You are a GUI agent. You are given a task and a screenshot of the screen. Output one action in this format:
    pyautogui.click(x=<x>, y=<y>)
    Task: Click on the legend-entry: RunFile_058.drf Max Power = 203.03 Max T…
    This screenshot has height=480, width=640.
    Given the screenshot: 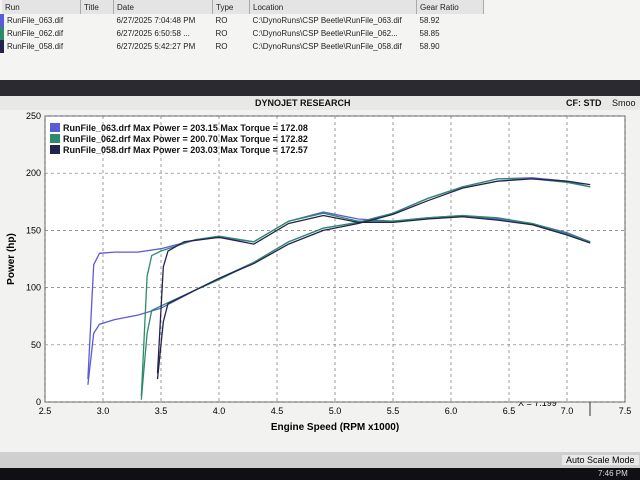 What is the action you would take?
    pyautogui.click(x=185, y=150)
    